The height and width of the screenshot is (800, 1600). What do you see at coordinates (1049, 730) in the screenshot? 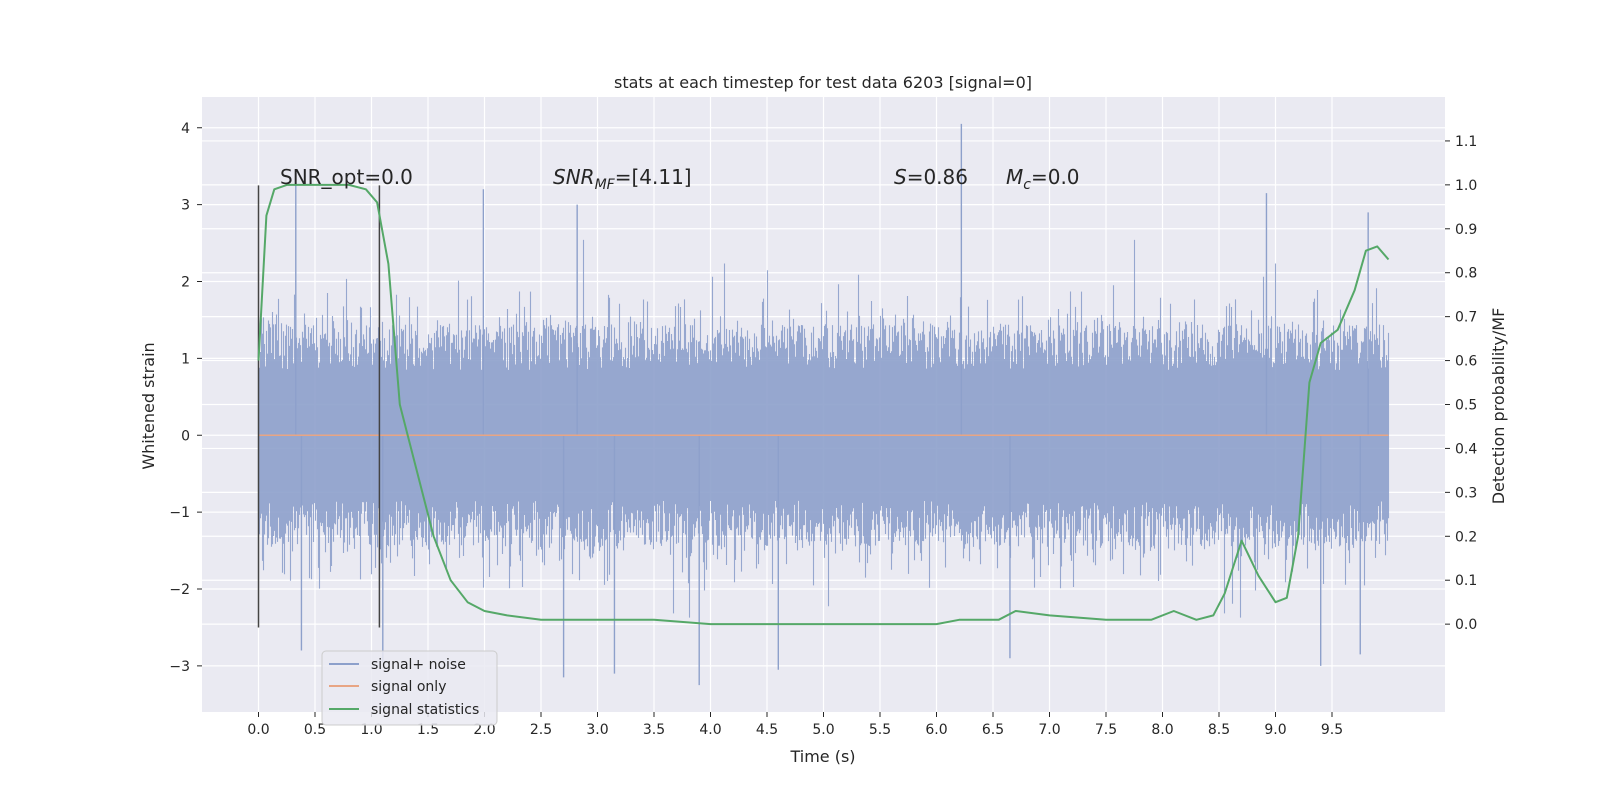
I see `x-tick-label: 7.0` at bounding box center [1049, 730].